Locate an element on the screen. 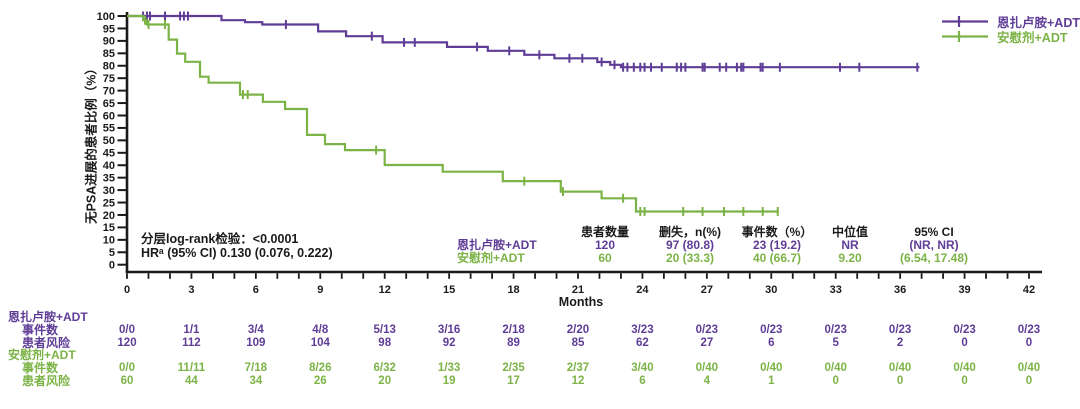 The height and width of the screenshot is (409, 1080). legend-item-placebo: 安慰剂+ADT is located at coordinates (1010, 37).